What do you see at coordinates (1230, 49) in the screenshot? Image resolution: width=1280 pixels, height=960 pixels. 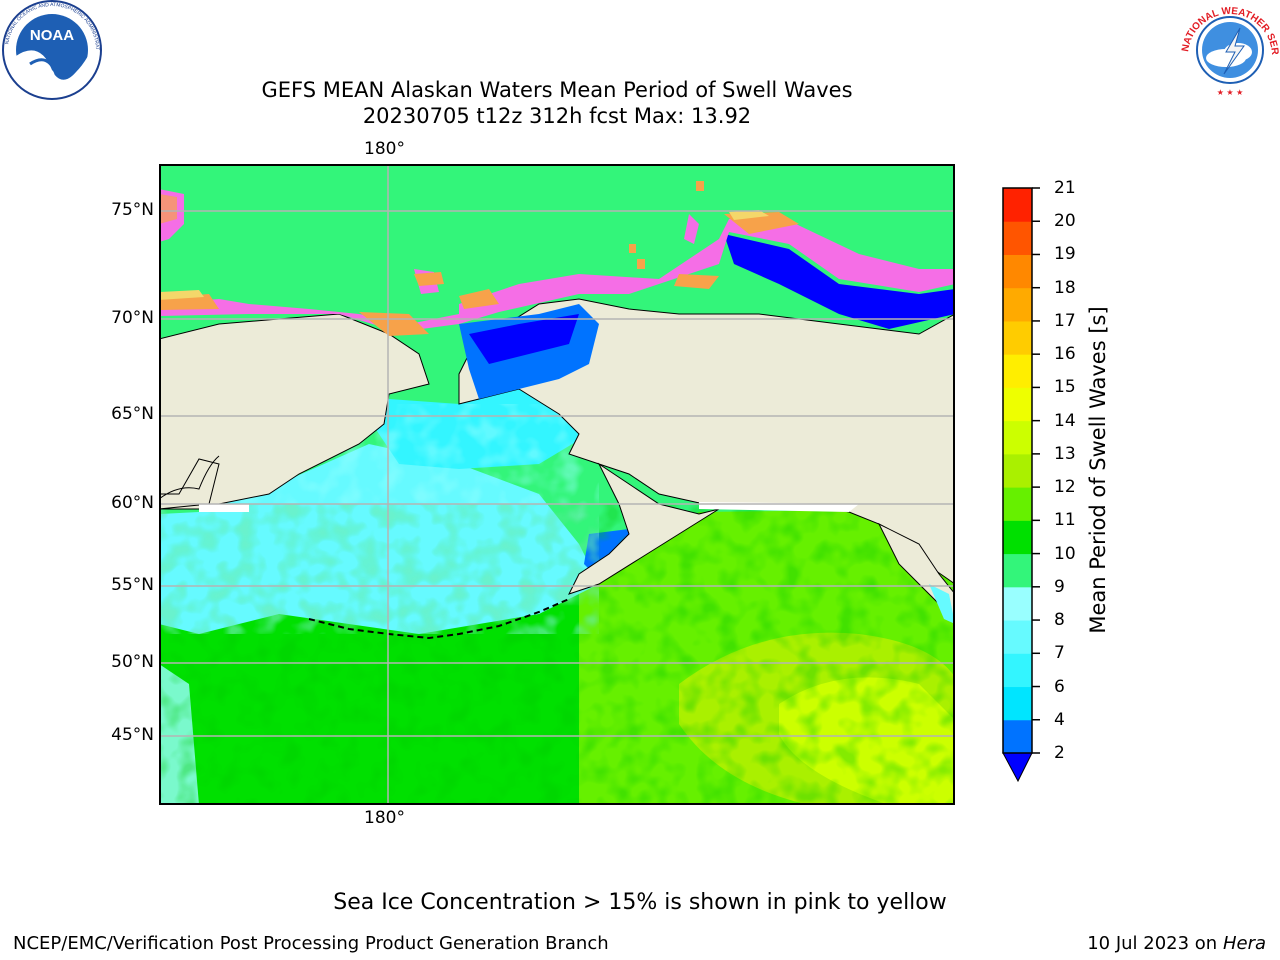 I see `nws-logo: NATIONAL WEATHER SERVICE ★ ★ ★` at bounding box center [1230, 49].